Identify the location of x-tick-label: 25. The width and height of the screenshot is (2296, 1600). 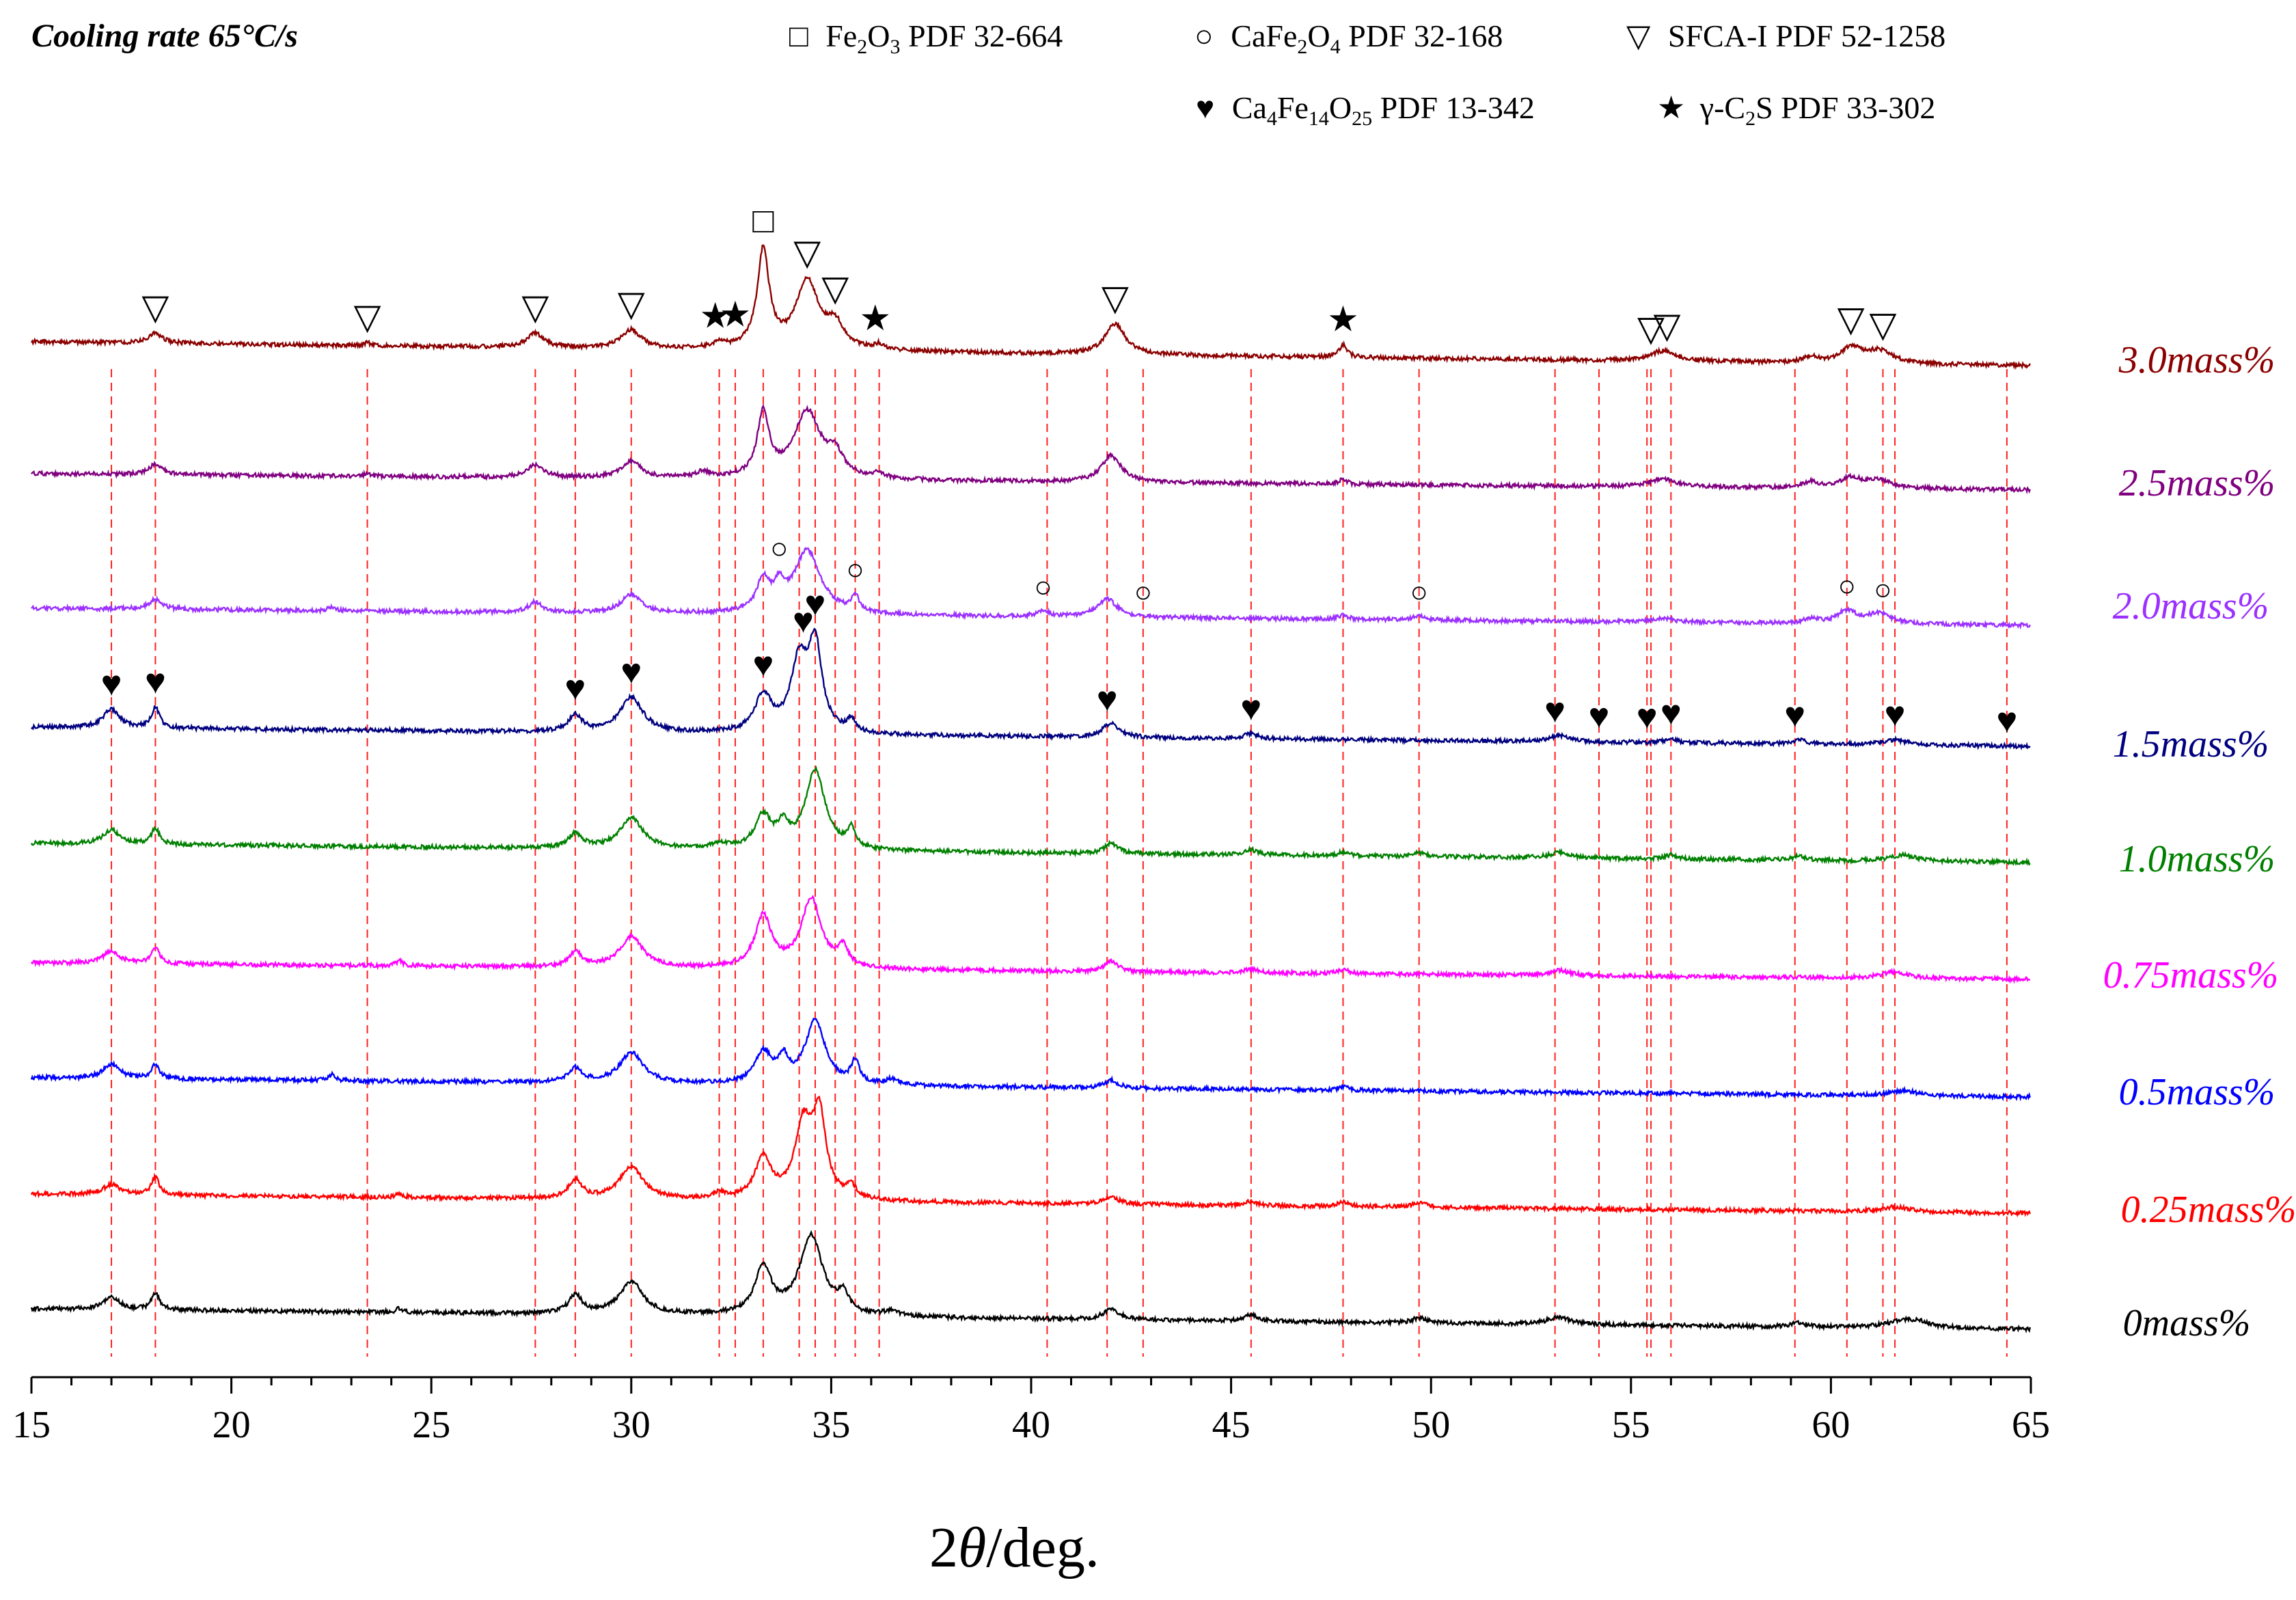
(431, 1425).